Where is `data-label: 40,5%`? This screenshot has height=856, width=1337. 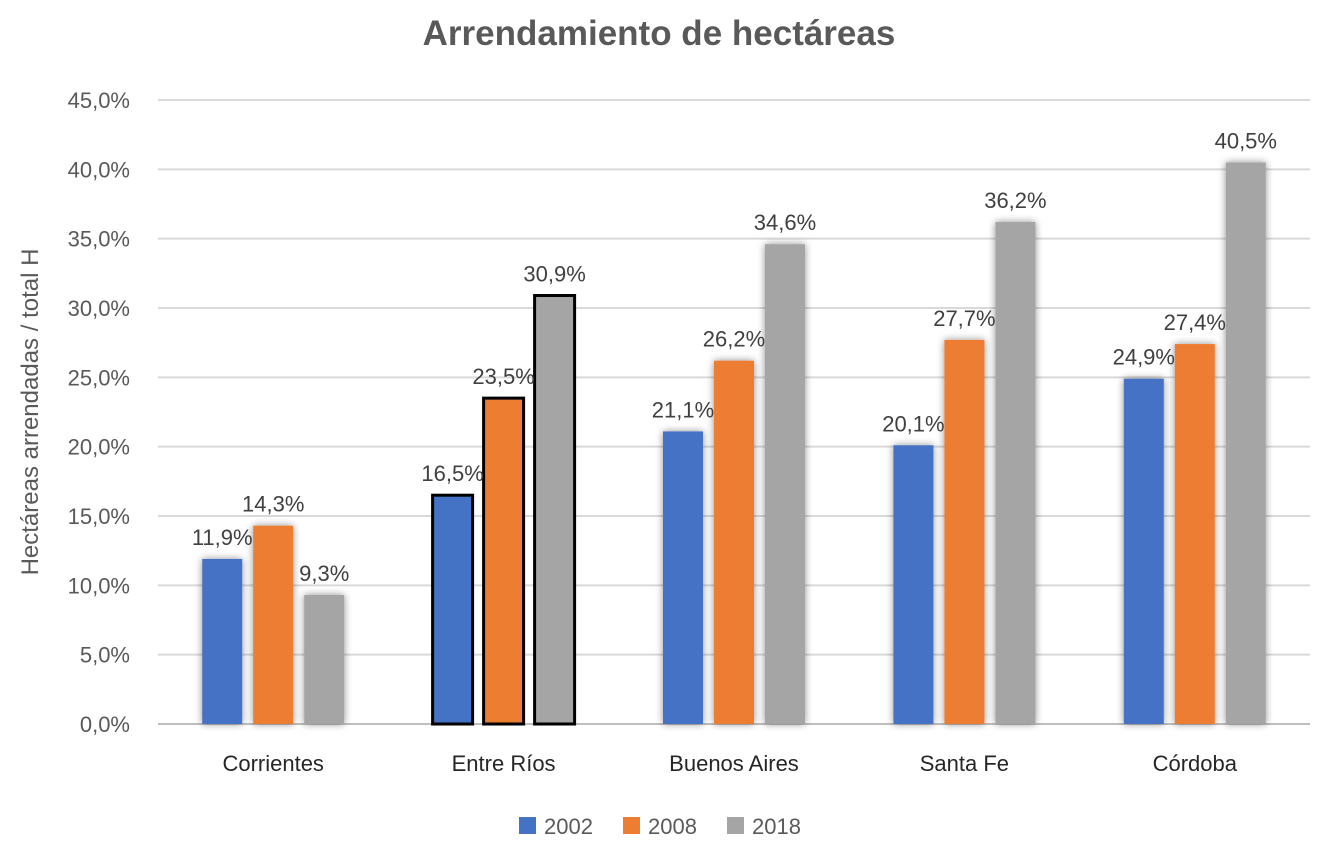
data-label: 40,5% is located at coordinates (1246, 140).